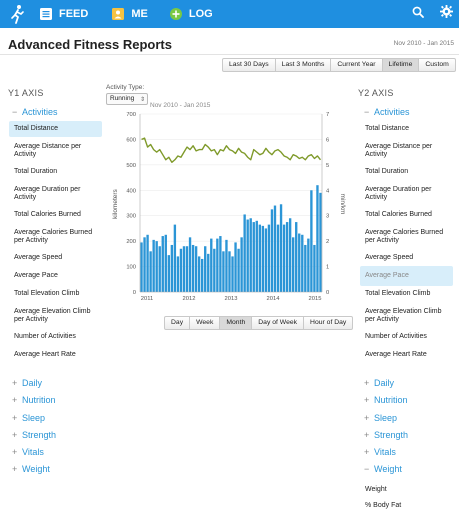  I want to click on left-section-weight-label: Weight, so click(36, 469).